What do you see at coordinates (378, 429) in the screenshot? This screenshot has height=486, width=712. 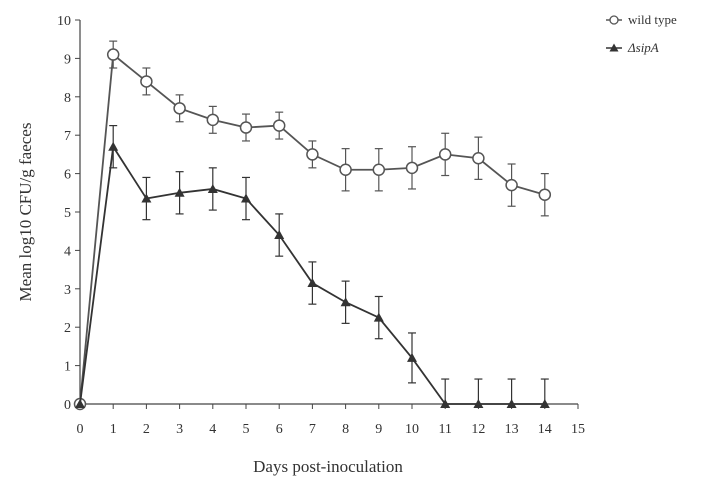 I see `x-tick-label: 9` at bounding box center [378, 429].